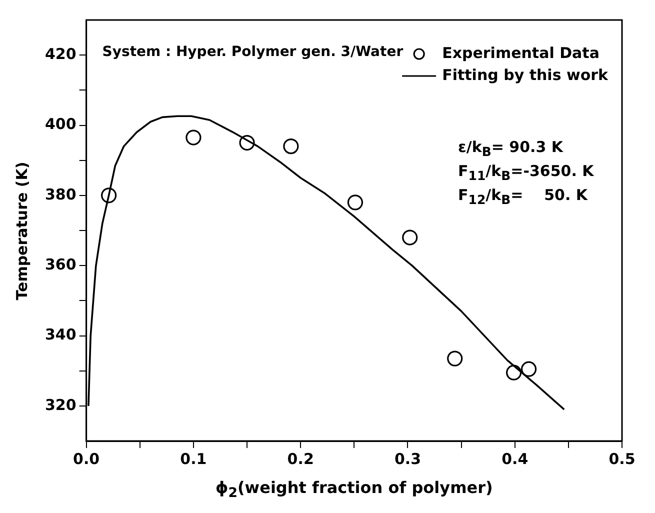 The width and height of the screenshot is (655, 513). What do you see at coordinates (511, 148) in the screenshot?
I see `annotation: ε/k$_{B}$= 90.3 K` at bounding box center [511, 148].